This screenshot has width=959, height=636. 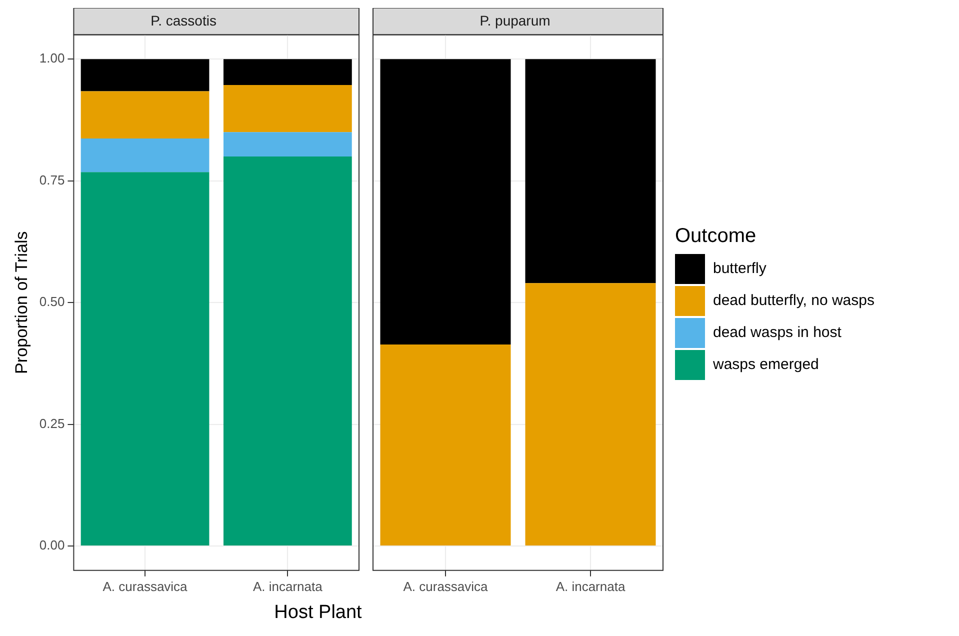 I want to click on y-tick-label: 1.00, so click(x=52, y=58).